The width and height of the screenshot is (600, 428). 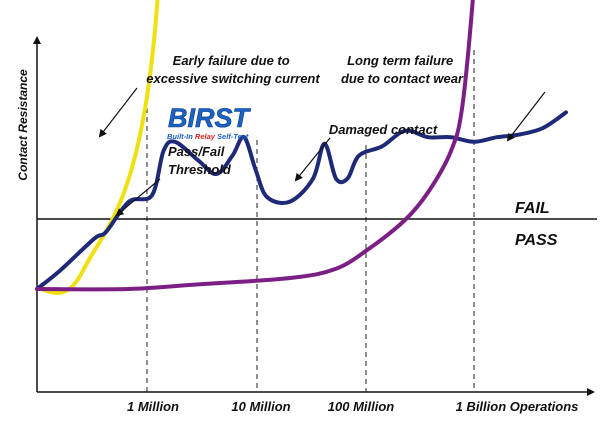 What do you see at coordinates (383, 129) in the screenshot?
I see `annotation-damaged-contact: Damaged contact` at bounding box center [383, 129].